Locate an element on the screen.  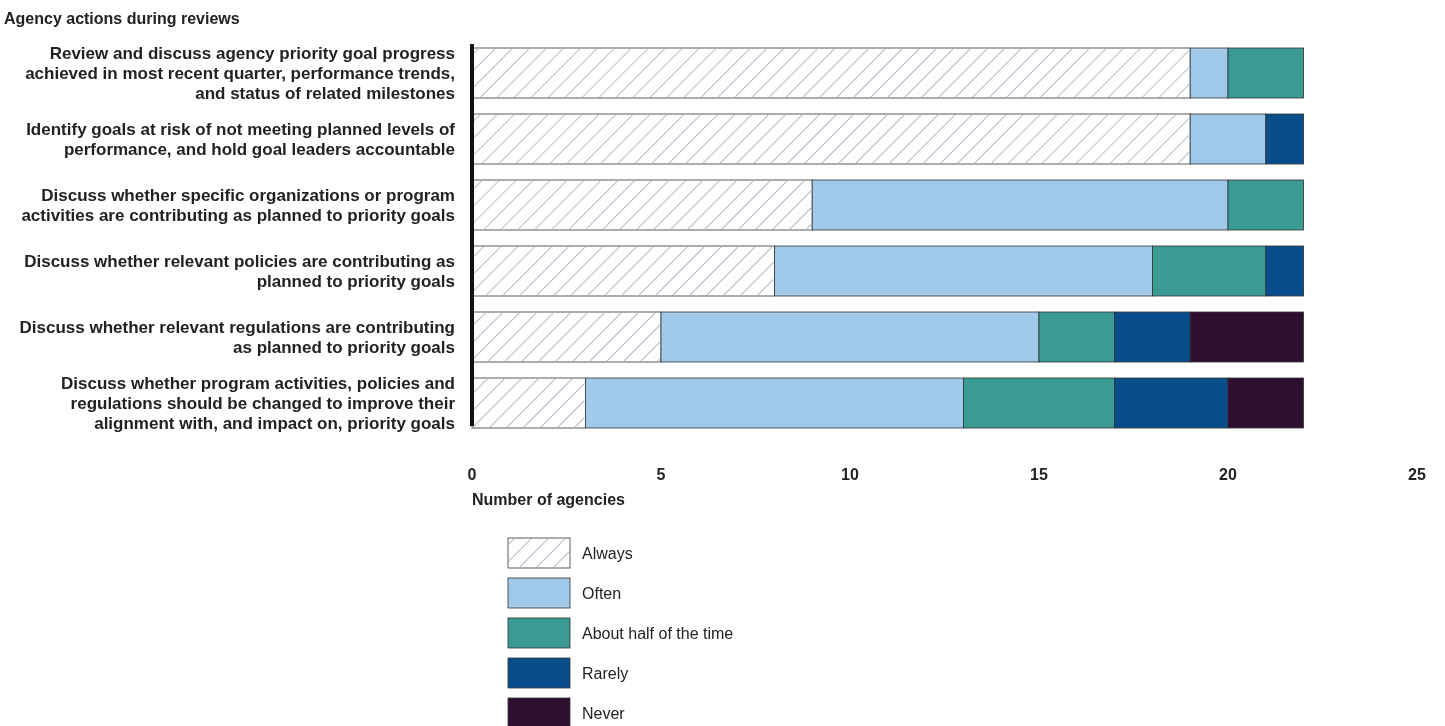
y-tick-label: Discuss whether program activities, policies and regulations should be changed to improve their alignment with, and impact on, priority goals is located at coordinates (258, 403).